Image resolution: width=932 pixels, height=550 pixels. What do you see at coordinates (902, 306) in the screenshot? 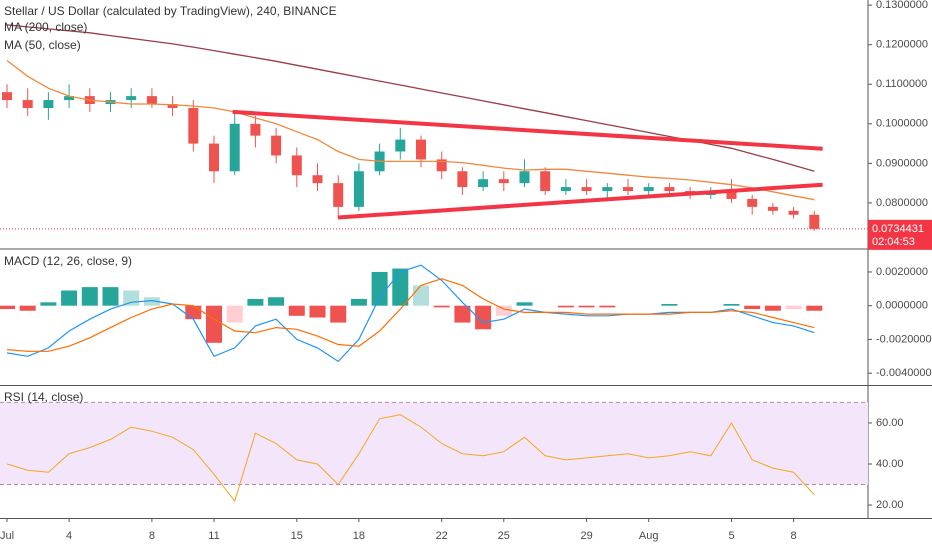
I see `y-tick-label: 0.0000000` at bounding box center [902, 306].